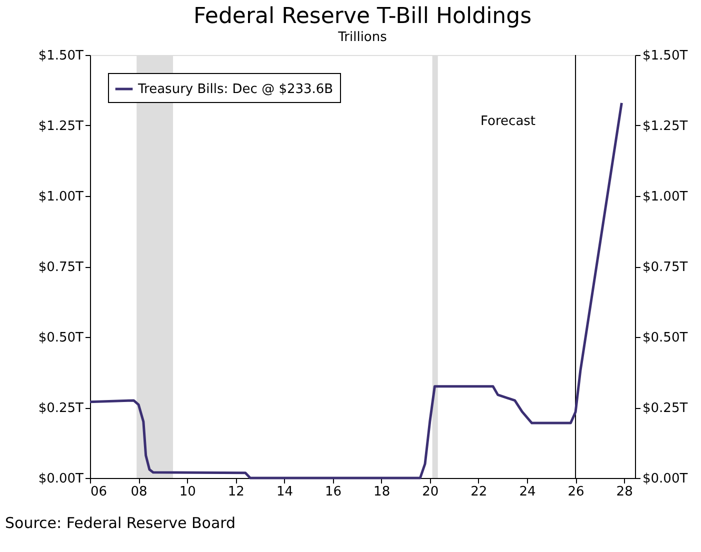 The image size is (701, 552). I want to click on y-tick-label: $1.50T, so click(61, 56).